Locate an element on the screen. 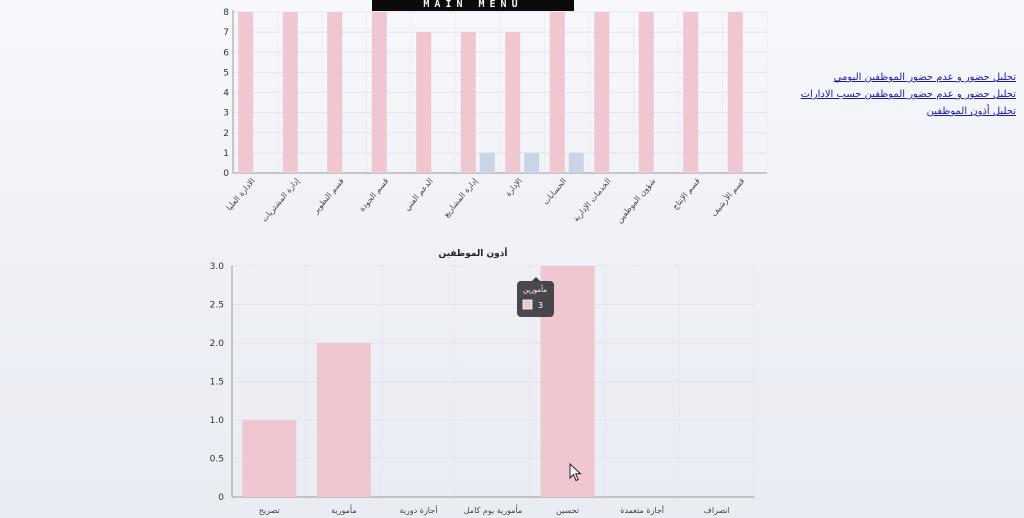 Image resolution: width=1024 pixels, height=518 pixels. x-tick-label: تحسين is located at coordinates (567, 510).